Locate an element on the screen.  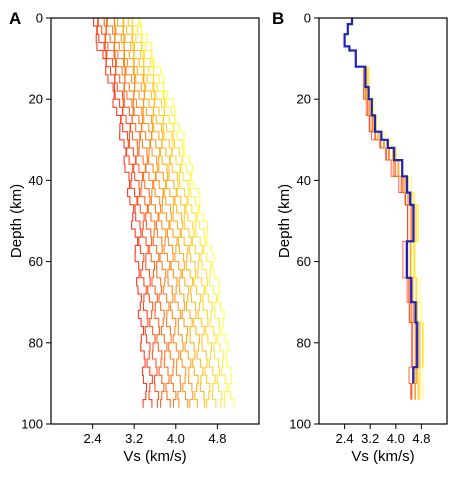
panel-b-y-axis-title: Depth (km) is located at coordinates (284, 221).